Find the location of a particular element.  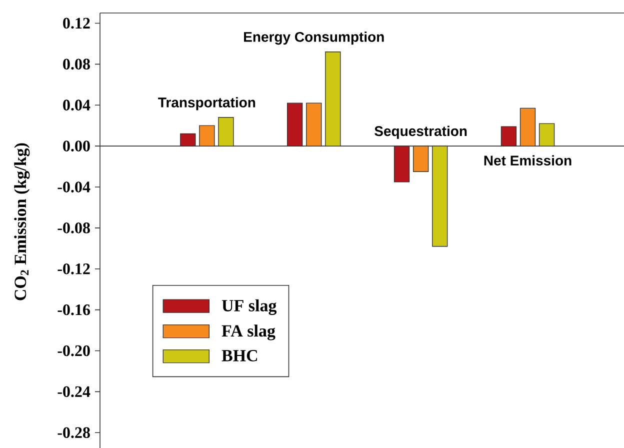

y-tick-label: -0.04 is located at coordinates (74, 187).